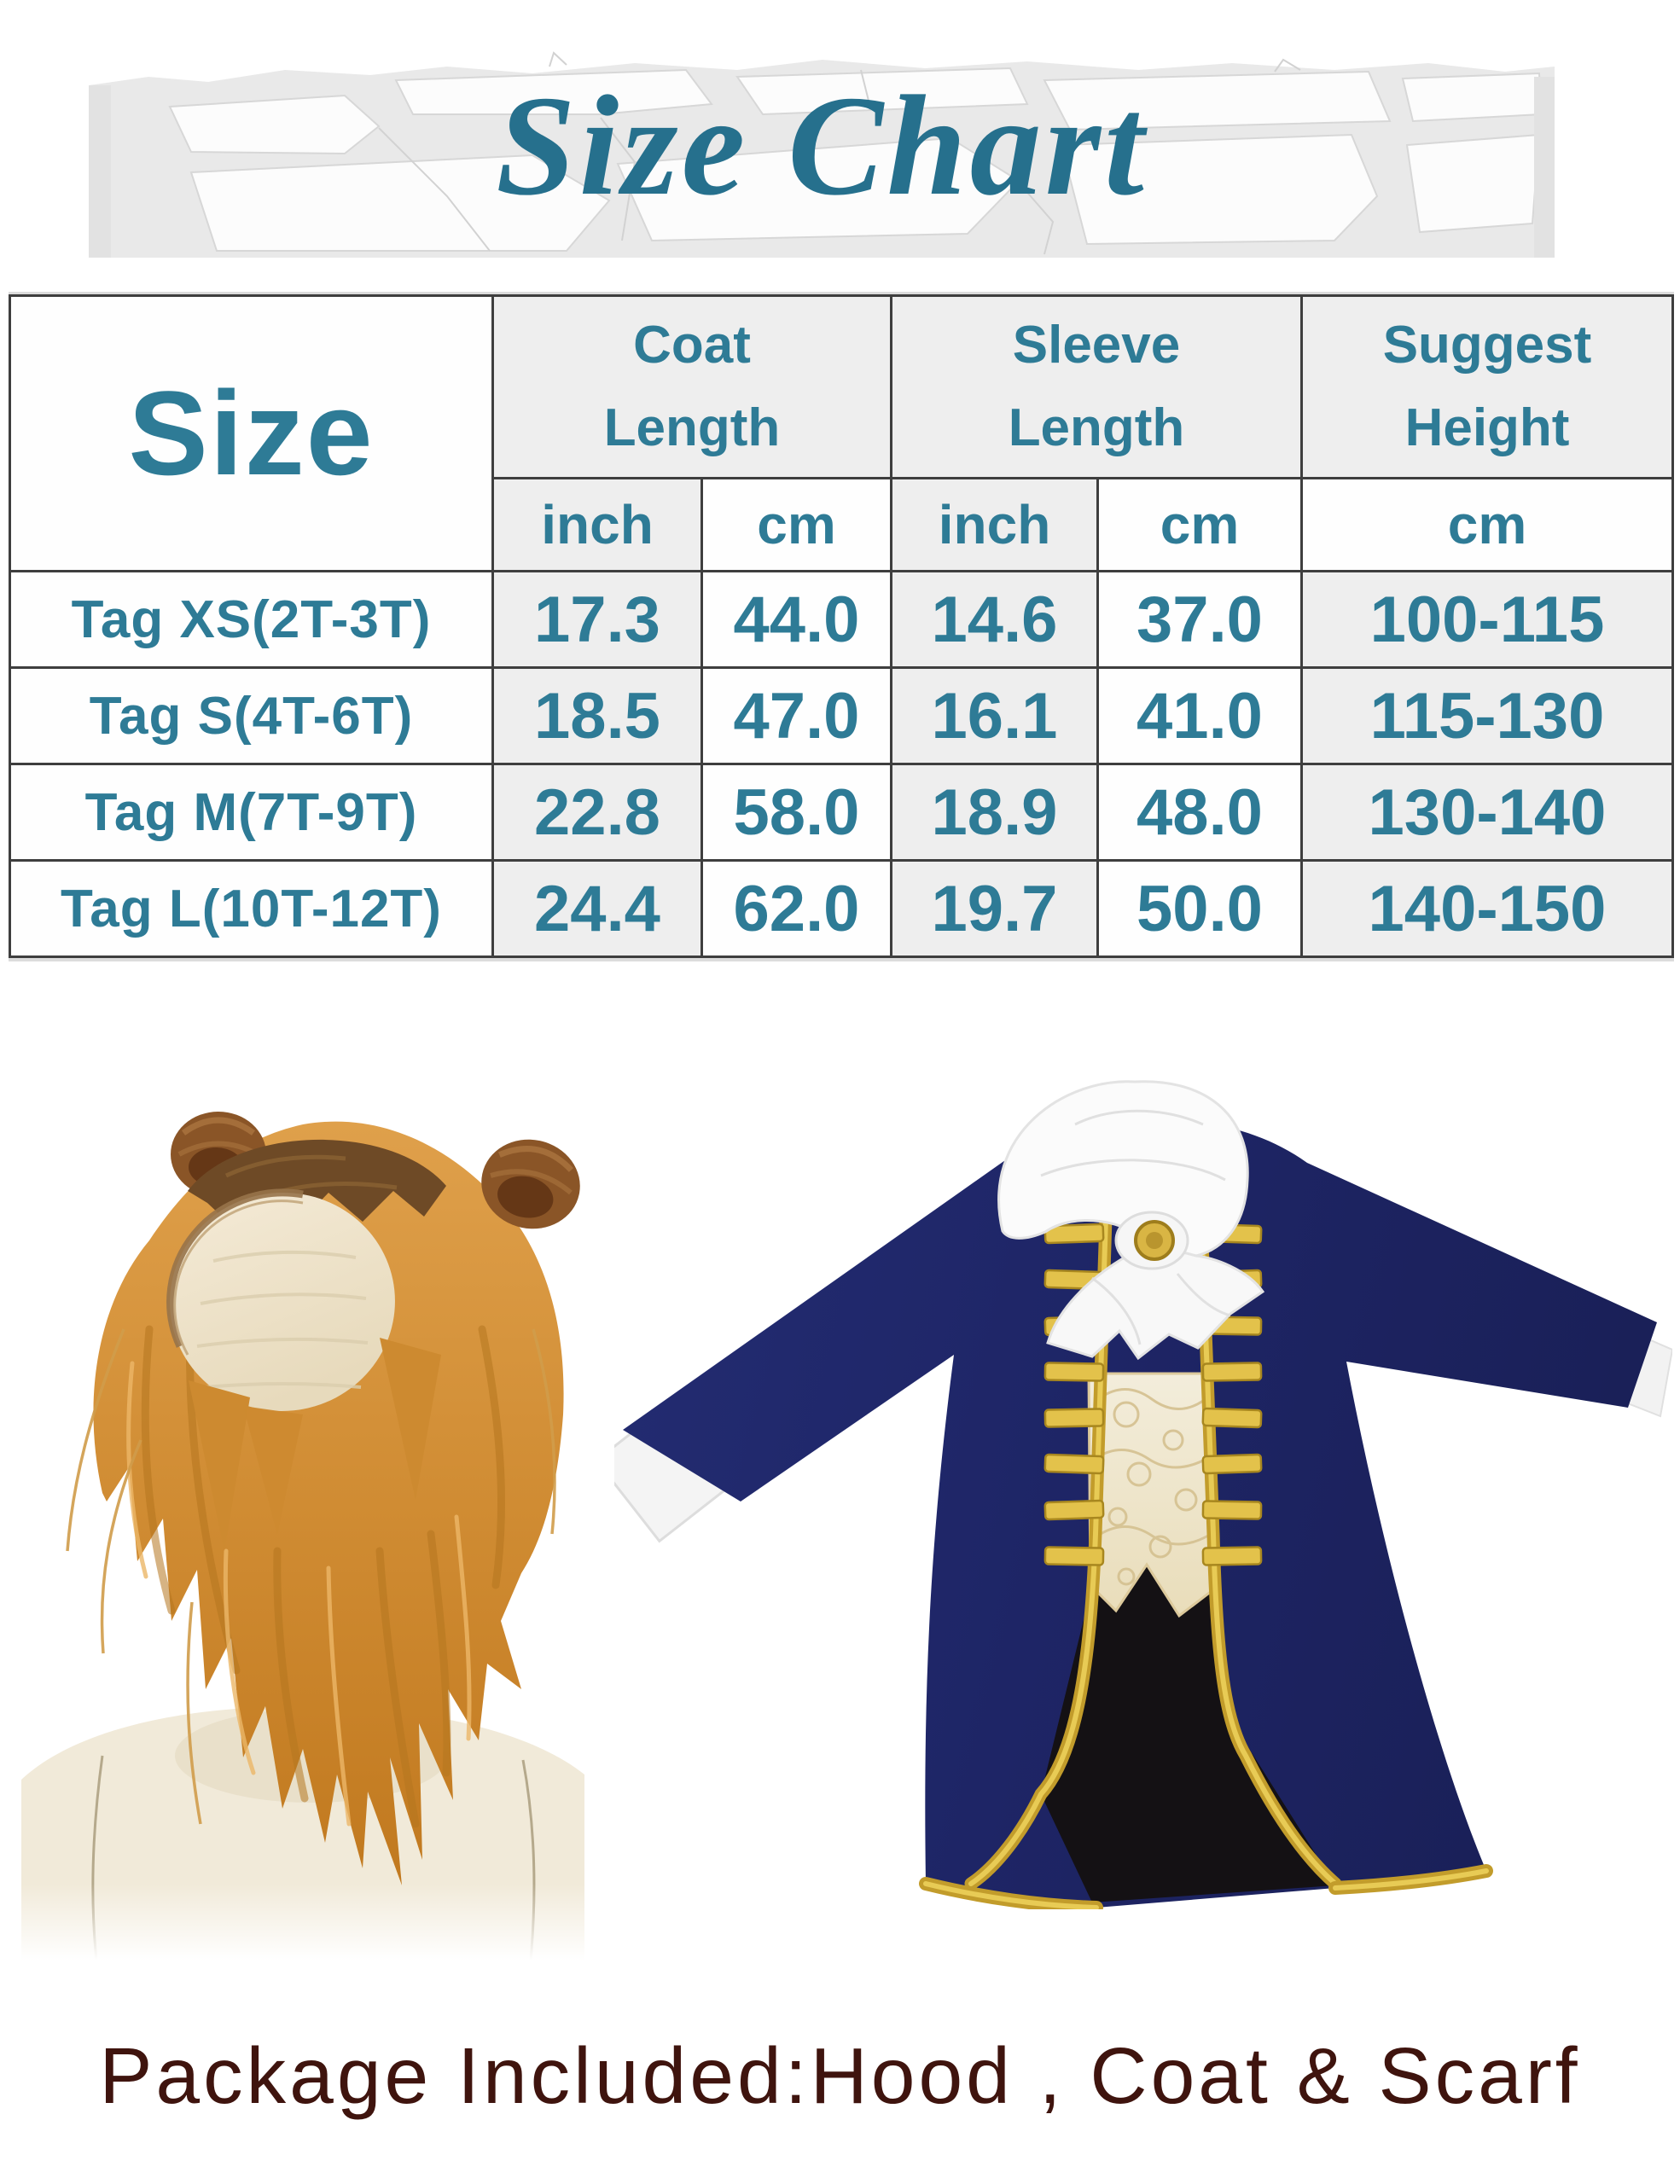  What do you see at coordinates (1199, 908) in the screenshot?
I see `sleeve-cm-value: 50.0` at bounding box center [1199, 908].